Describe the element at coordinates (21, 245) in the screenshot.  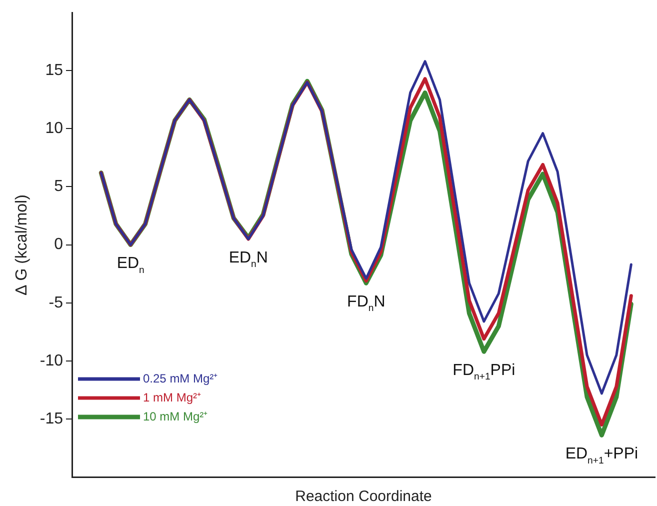
I see `y-axis-title: ∆ G (kcal/mol)` at that location.